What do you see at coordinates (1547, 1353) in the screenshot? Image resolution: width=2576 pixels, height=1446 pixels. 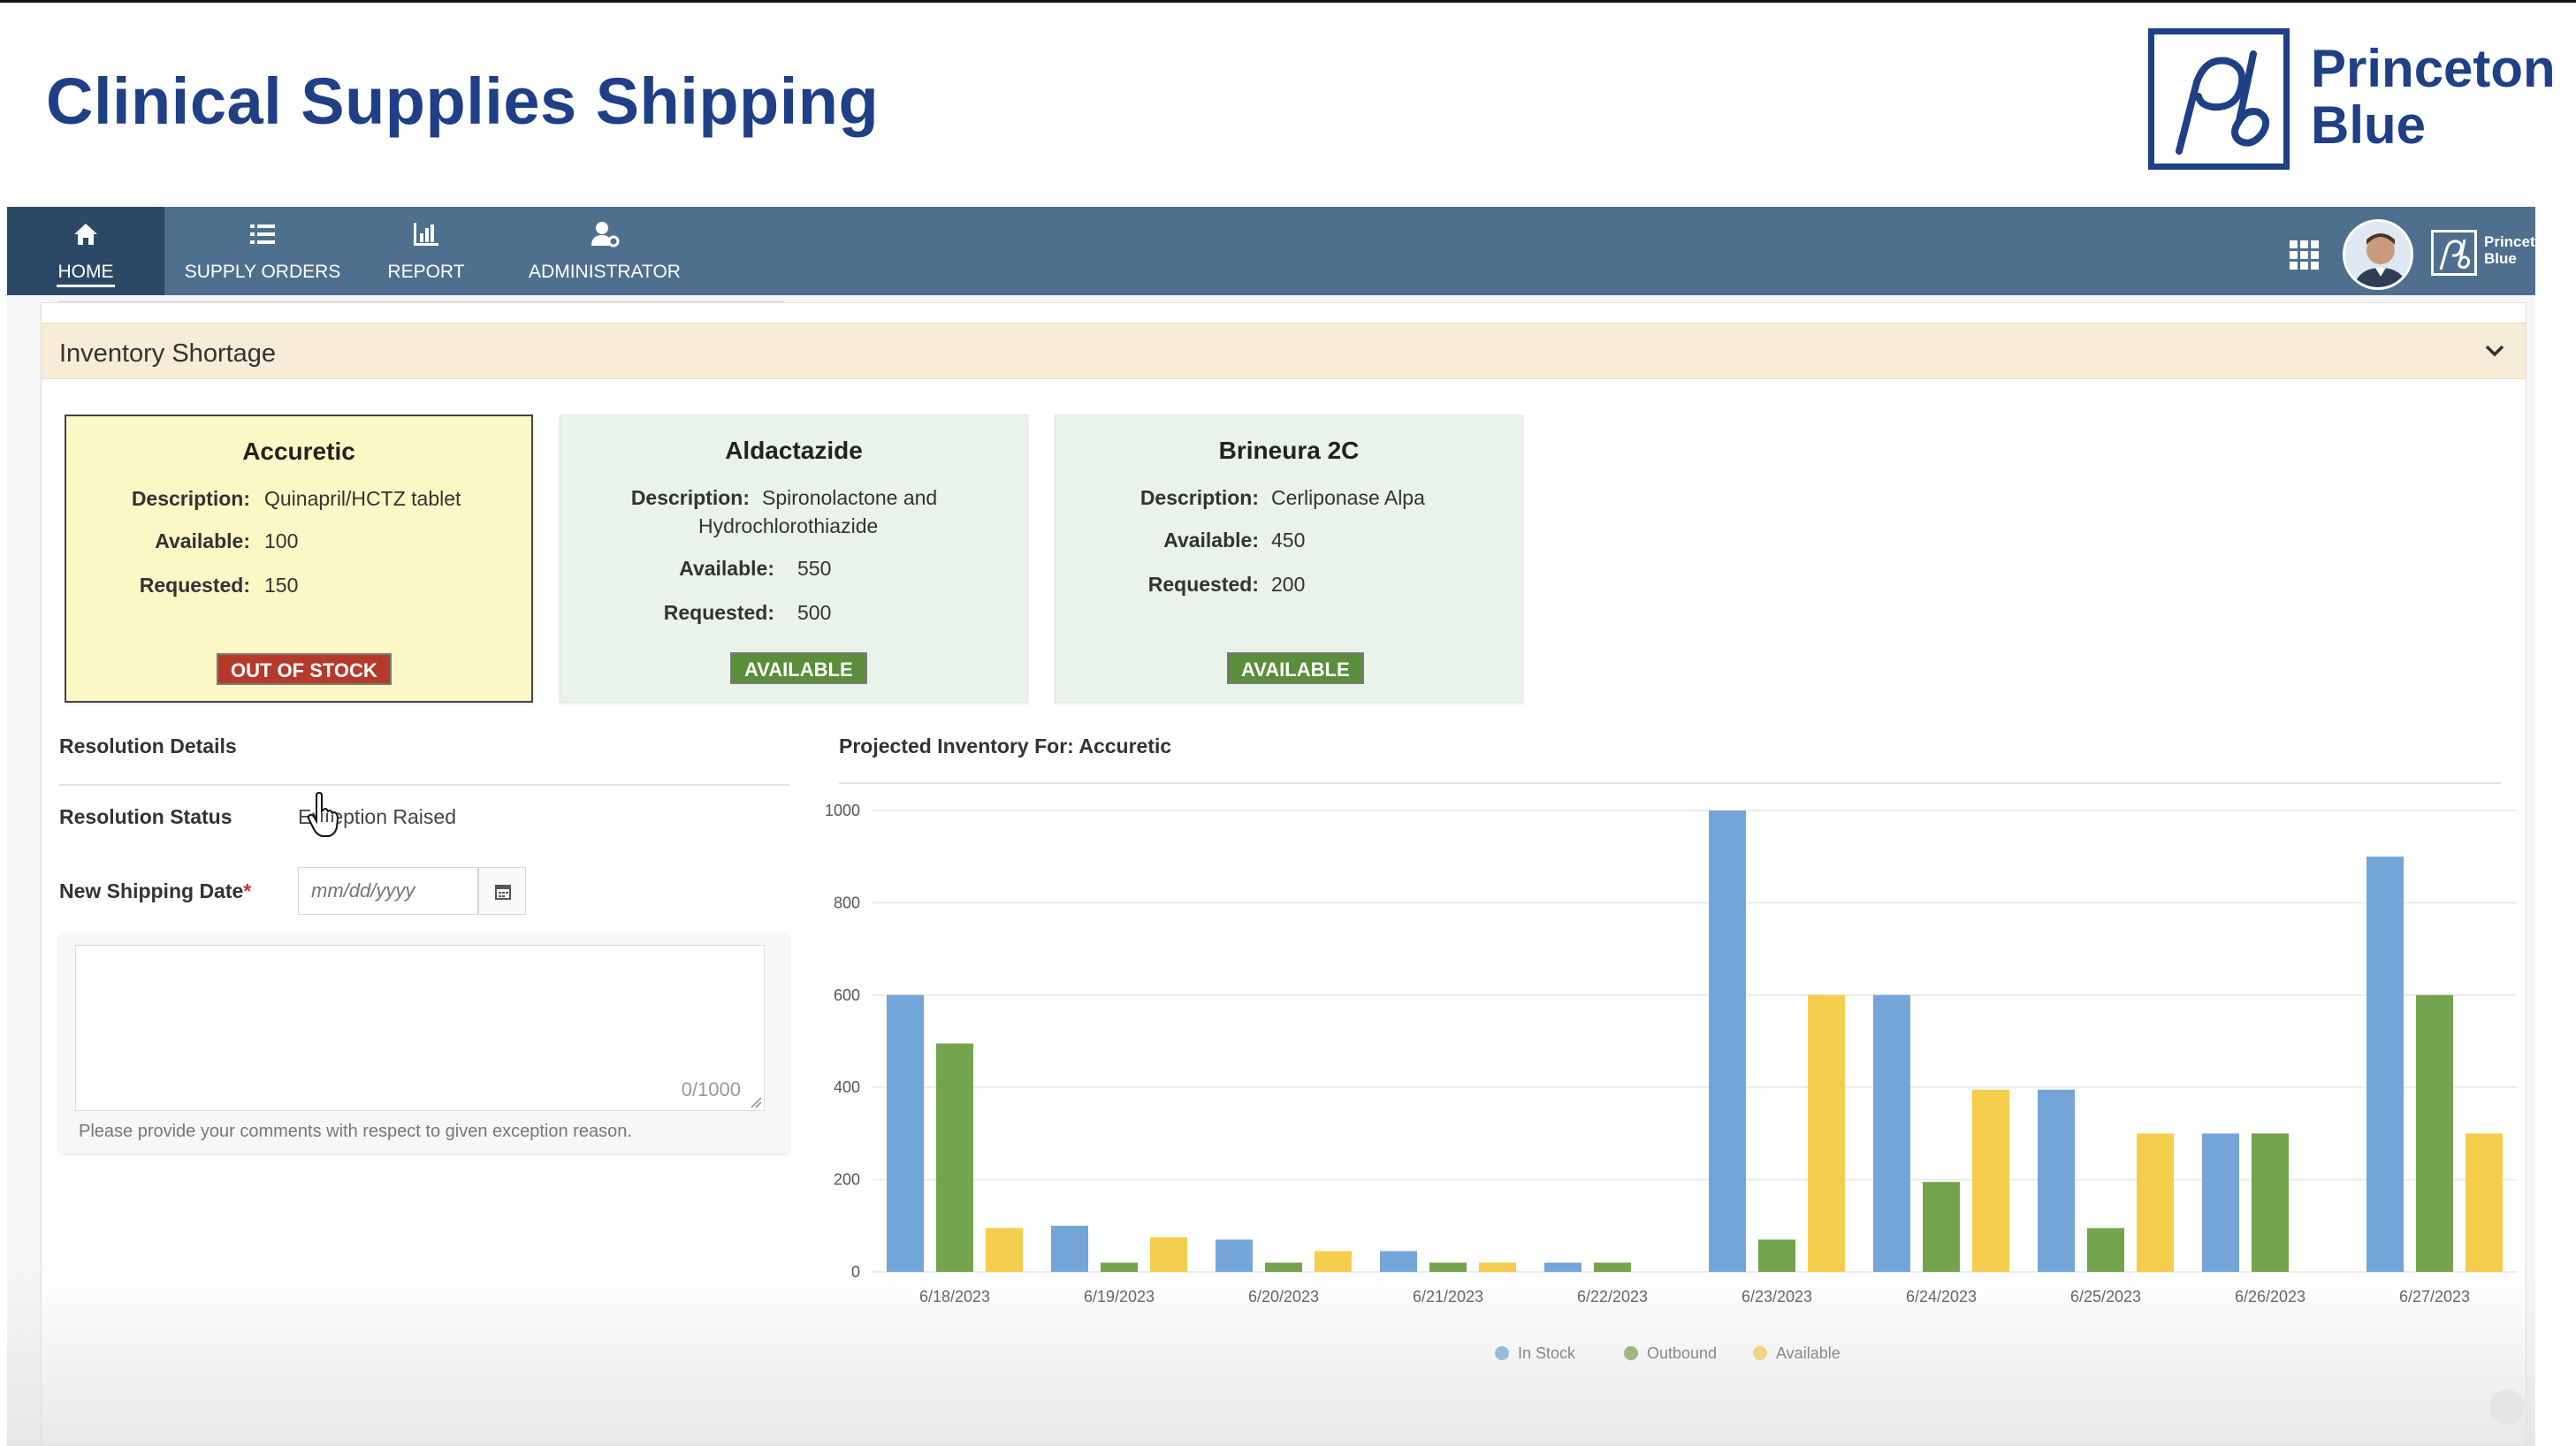 I see `legend-label: In Stock` at bounding box center [1547, 1353].